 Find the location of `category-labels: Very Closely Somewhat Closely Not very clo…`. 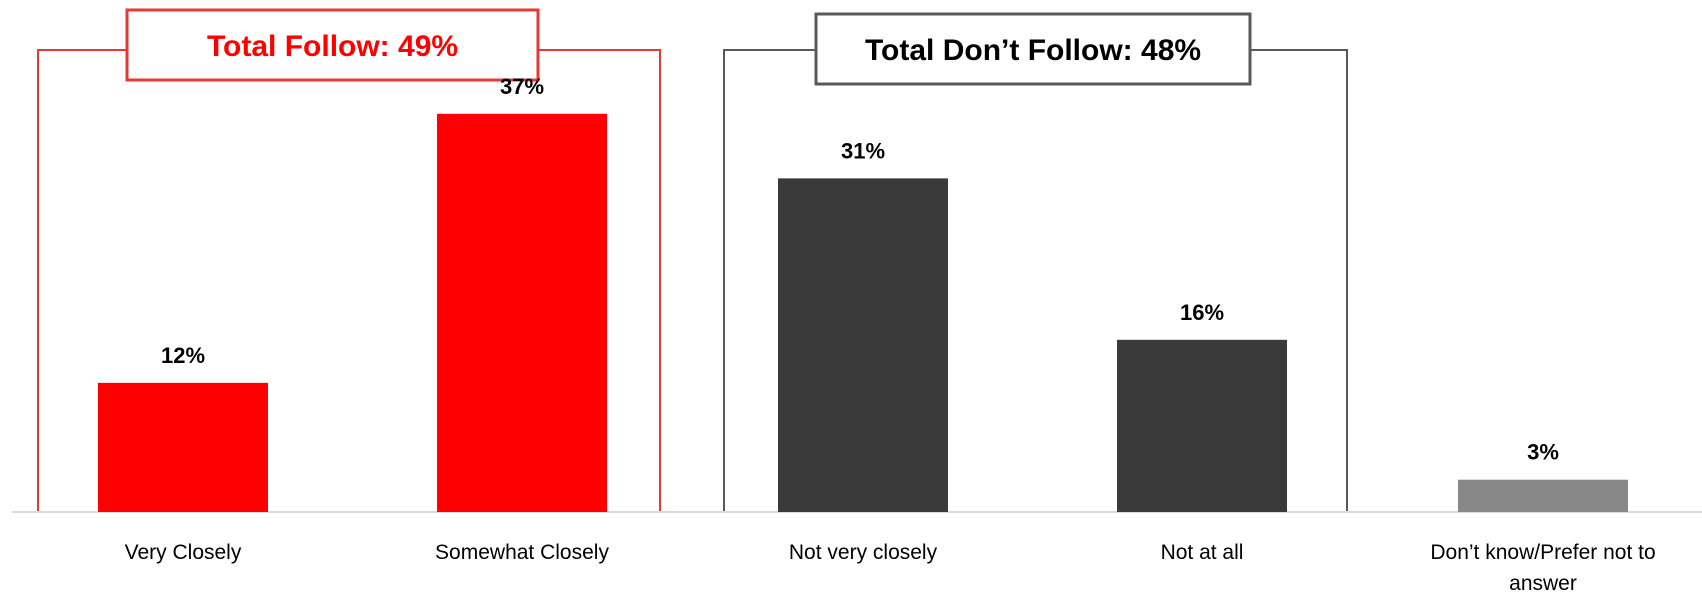

category-labels: Very Closely Somewhat Closely Not very clo… is located at coordinates (890, 568).